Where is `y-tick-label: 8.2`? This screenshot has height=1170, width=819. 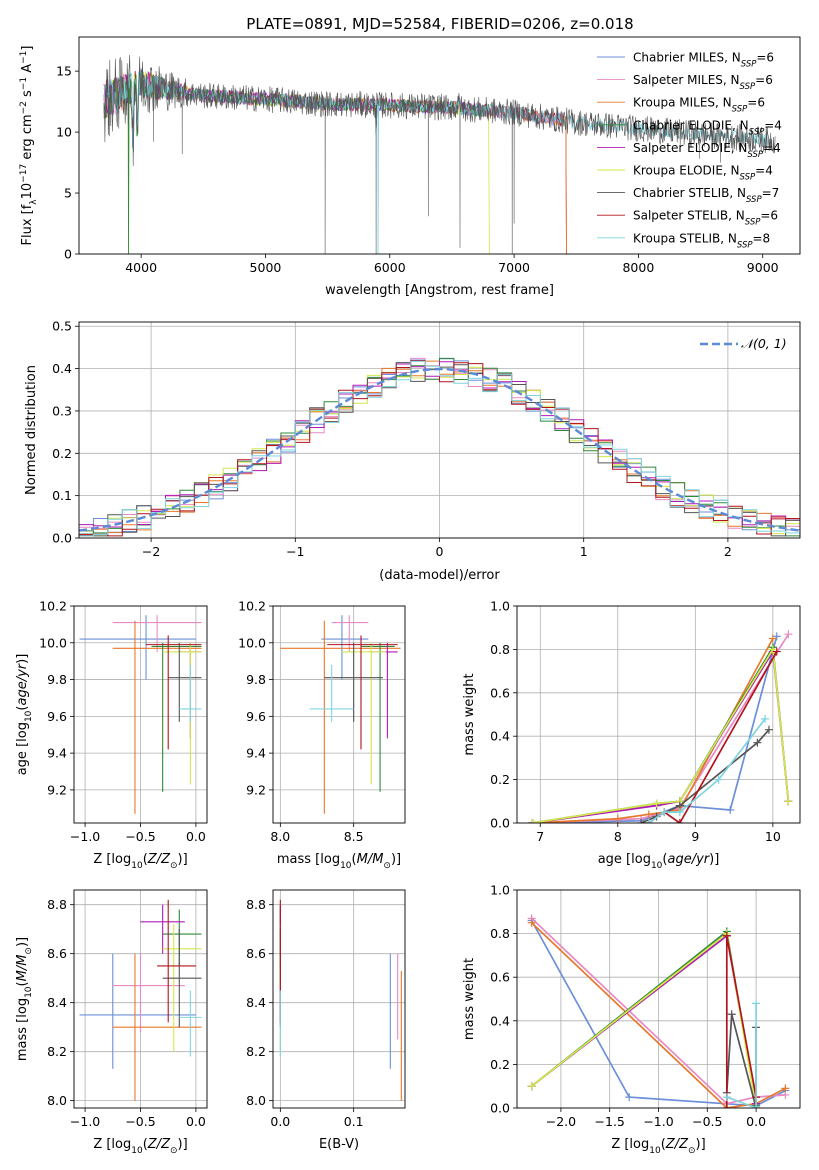 y-tick-label: 8.2 is located at coordinates (256, 1051).